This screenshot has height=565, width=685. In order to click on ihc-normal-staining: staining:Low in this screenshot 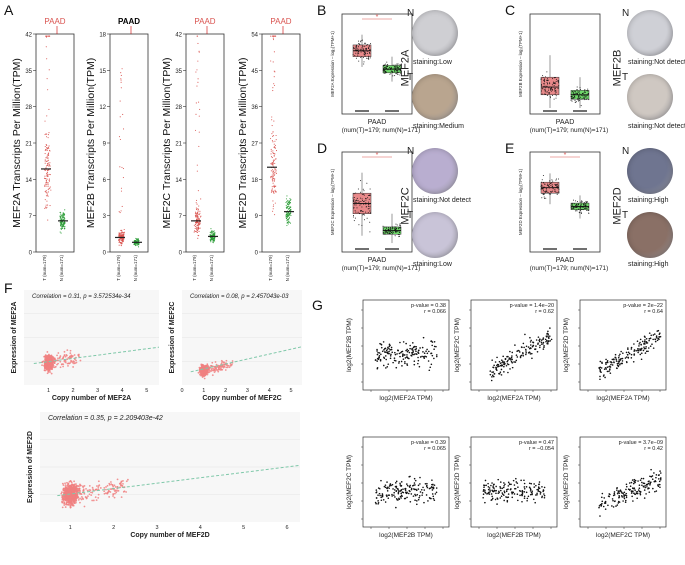, I will do `click(432, 62)`.